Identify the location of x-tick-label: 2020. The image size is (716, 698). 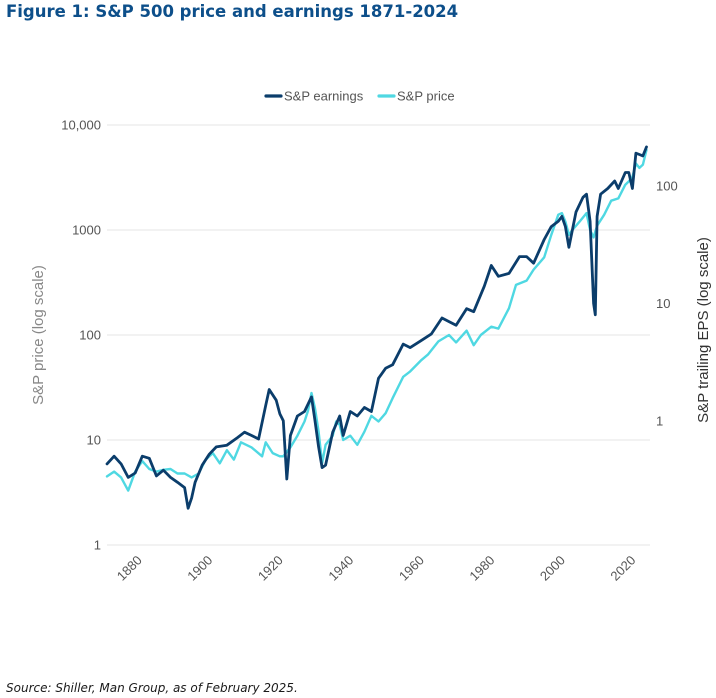
(622, 568).